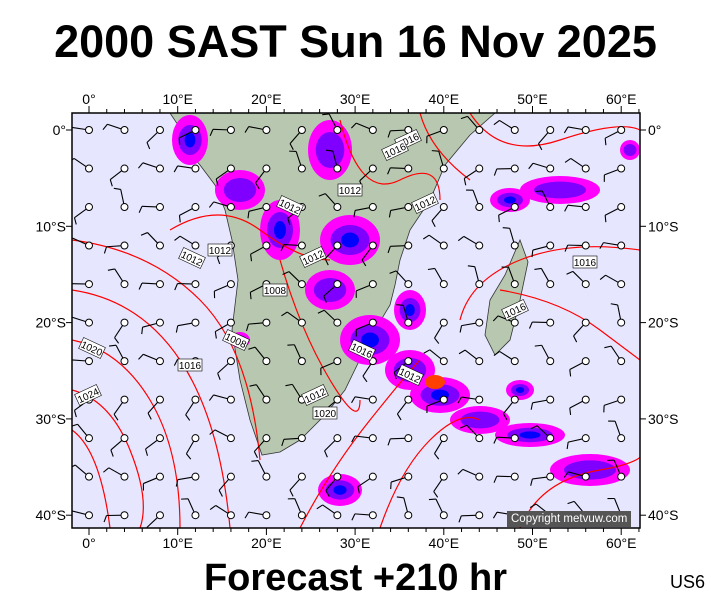 The image size is (711, 601). Describe the element at coordinates (663, 419) in the screenshot. I see `lat-tick-label-right: 30°S` at that location.